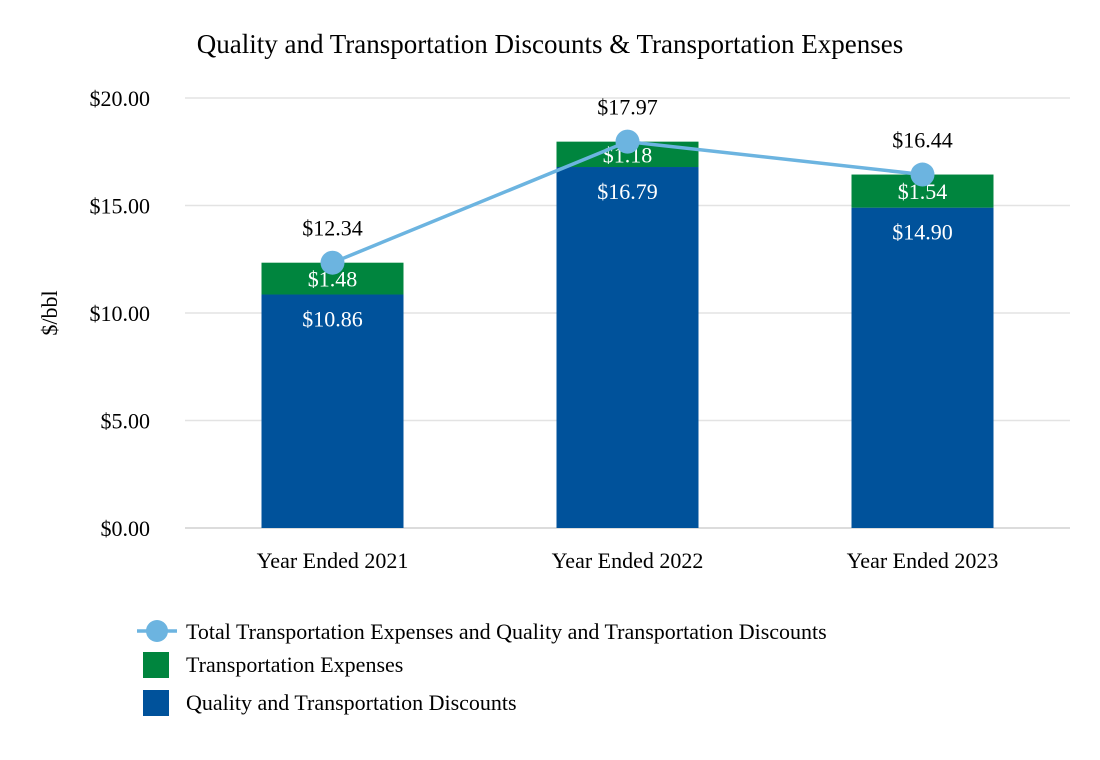 This screenshot has height=760, width=1100. Describe the element at coordinates (627, 191) in the screenshot. I see `bar-data-label: $16.79` at that location.